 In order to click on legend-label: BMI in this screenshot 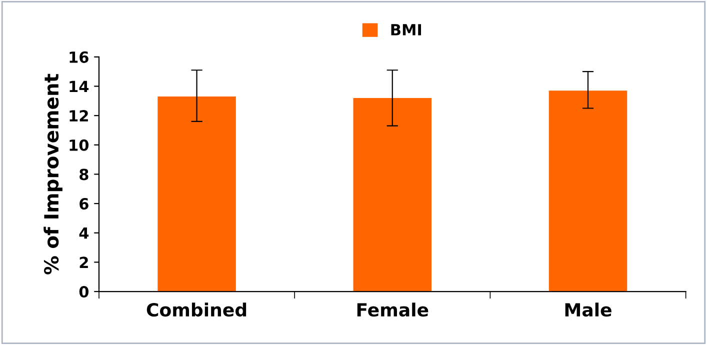, I will do `click(406, 30)`.